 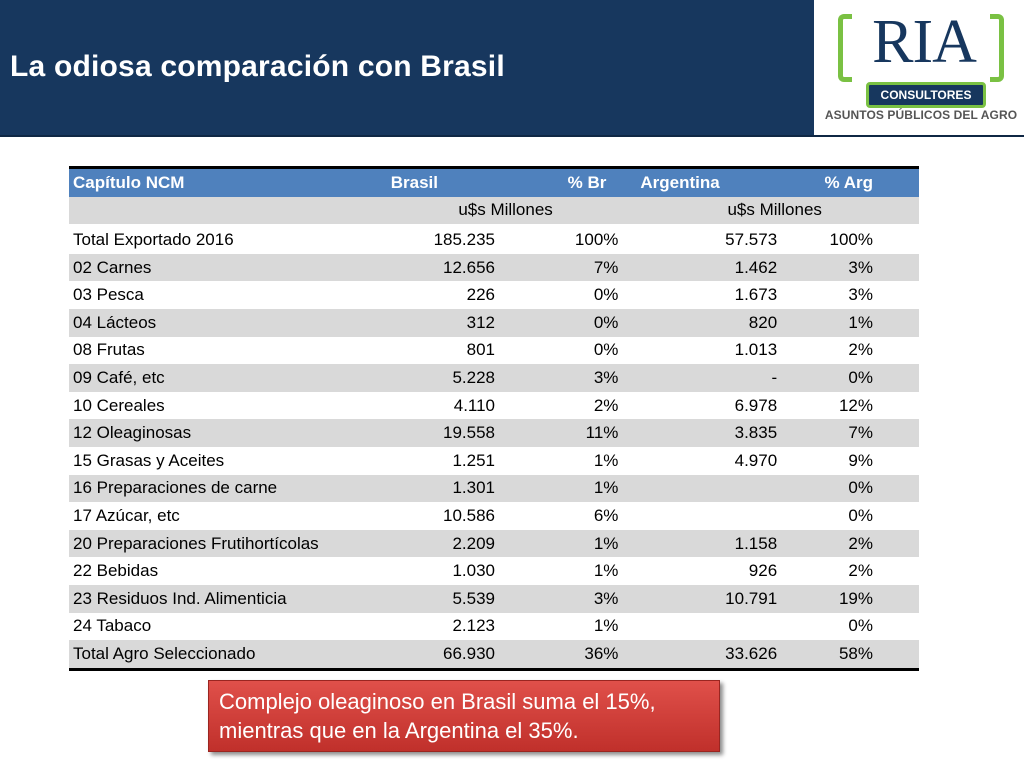 What do you see at coordinates (440, 598) in the screenshot?
I see `cell-brasil: 5.539` at bounding box center [440, 598].